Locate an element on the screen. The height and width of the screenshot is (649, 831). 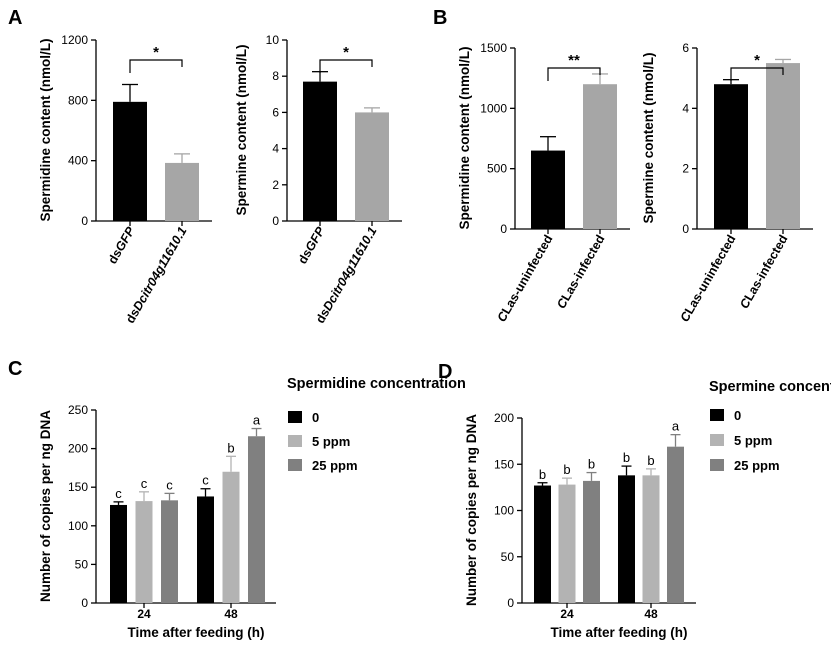
y-tick-label: 2 is located at coordinates (685, 169).